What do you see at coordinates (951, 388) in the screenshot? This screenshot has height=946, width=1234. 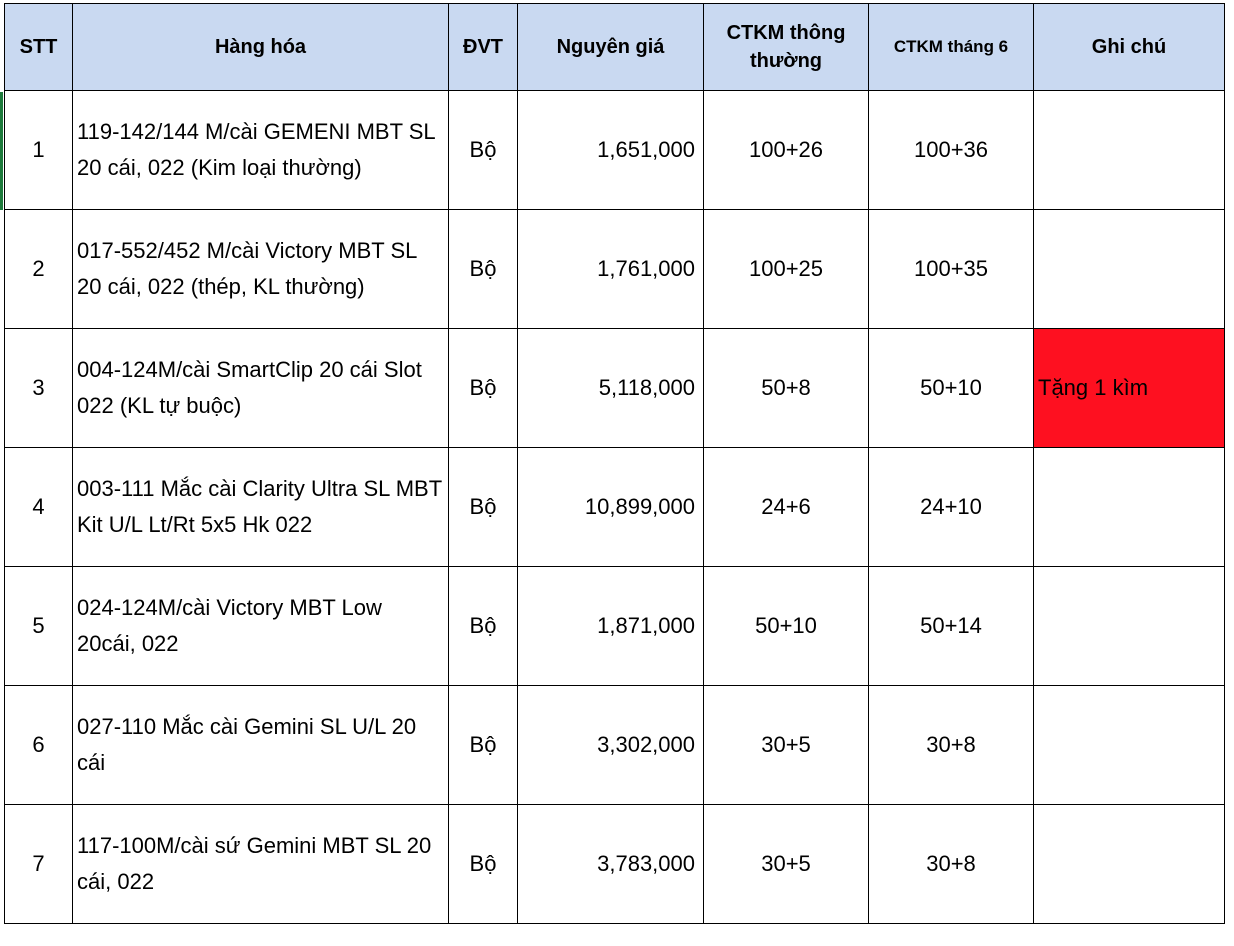 I see `cell-promo-june: 50+10` at bounding box center [951, 388].